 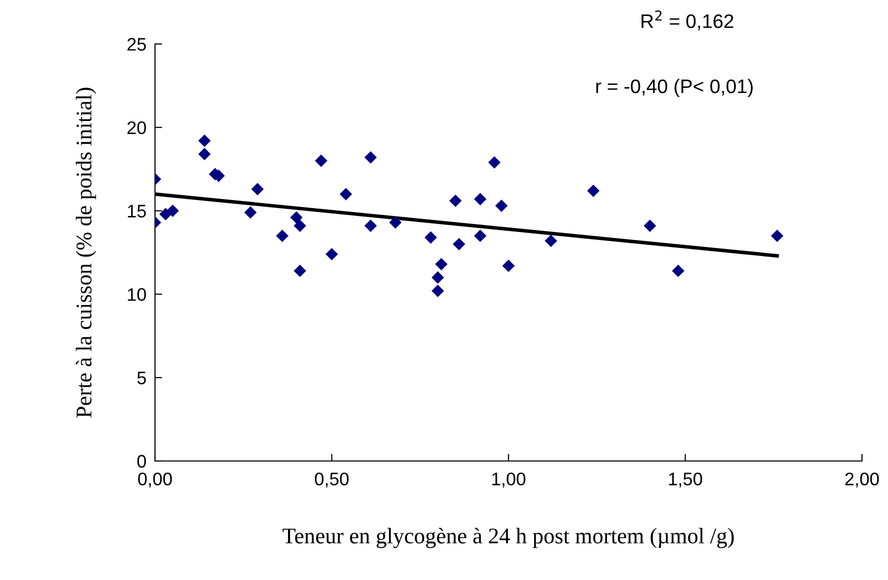 What do you see at coordinates (331, 480) in the screenshot?
I see `x-tick-label: 0,50` at bounding box center [331, 480].